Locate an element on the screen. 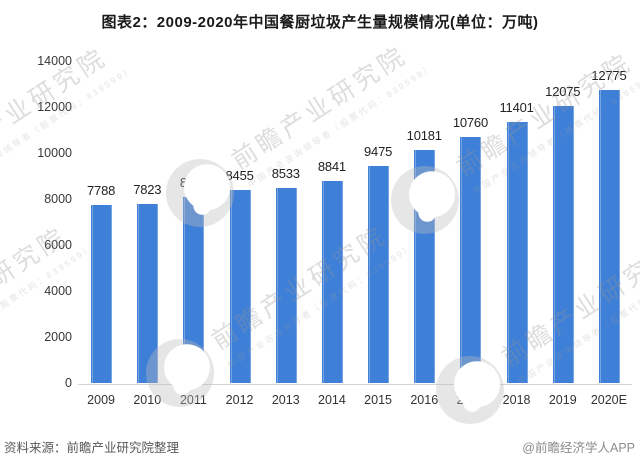 The height and width of the screenshot is (463, 640). y-tick-label: 0 is located at coordinates (68, 383).